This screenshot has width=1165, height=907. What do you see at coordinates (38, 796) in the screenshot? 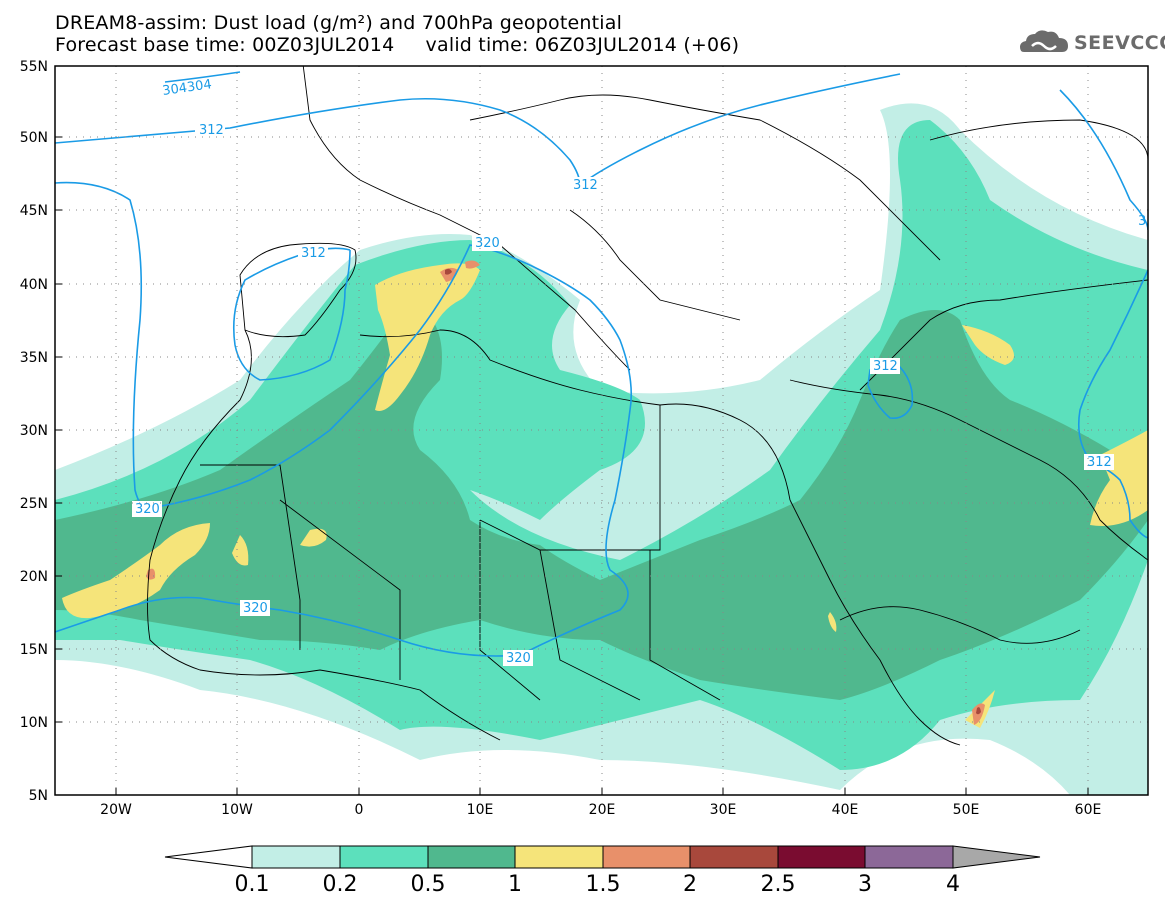
I see `lat-label: 5N` at bounding box center [38, 796].